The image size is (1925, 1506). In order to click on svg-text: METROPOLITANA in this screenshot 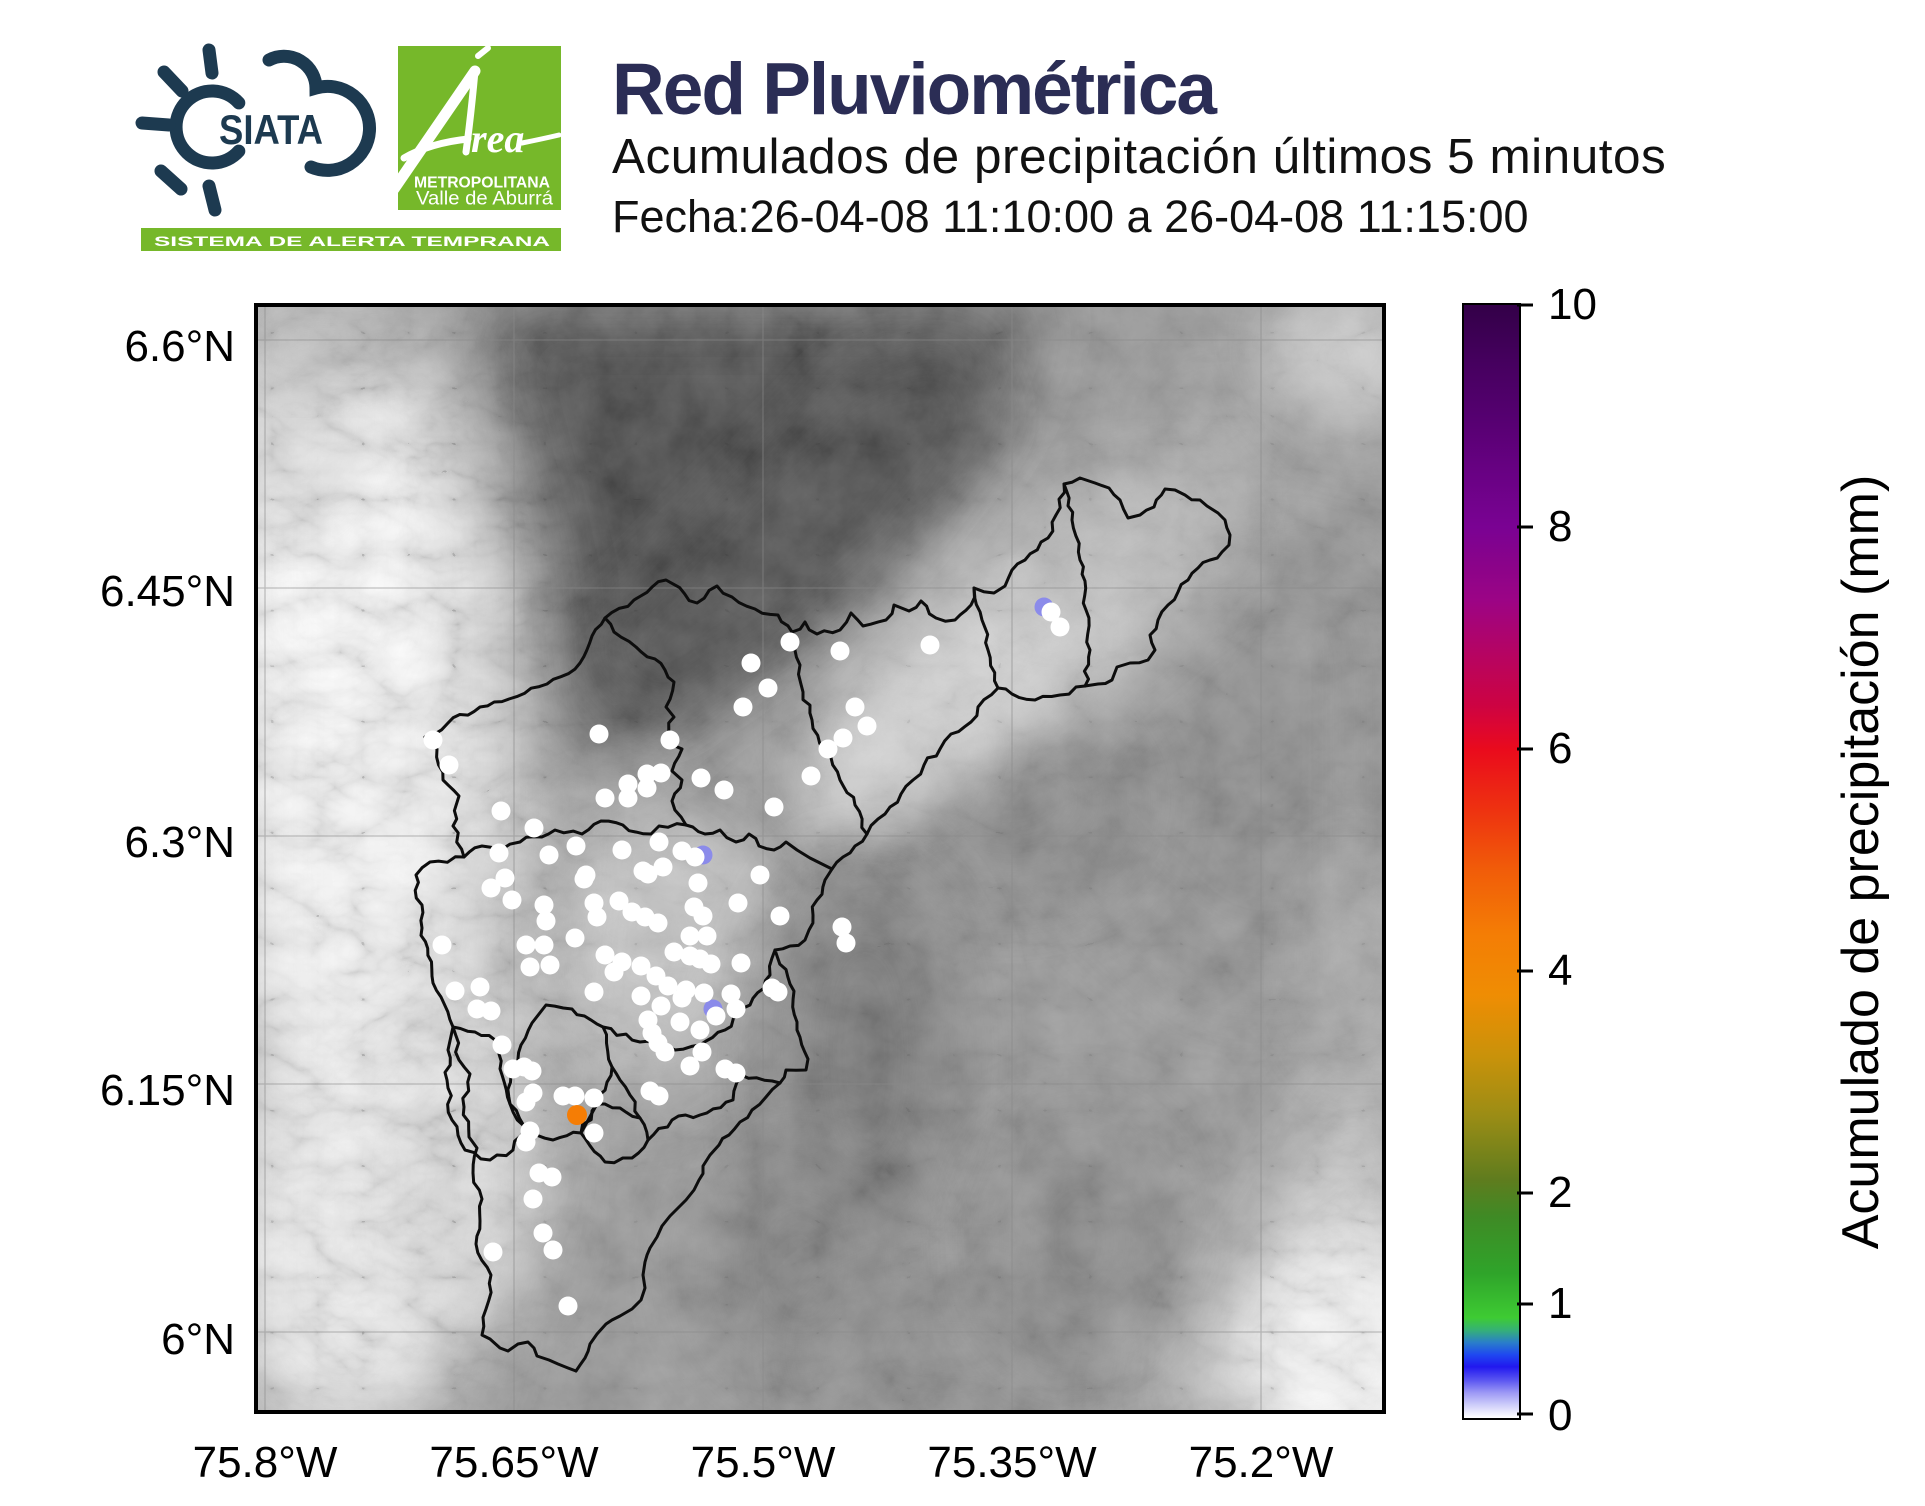, I will do `click(482, 183)`.